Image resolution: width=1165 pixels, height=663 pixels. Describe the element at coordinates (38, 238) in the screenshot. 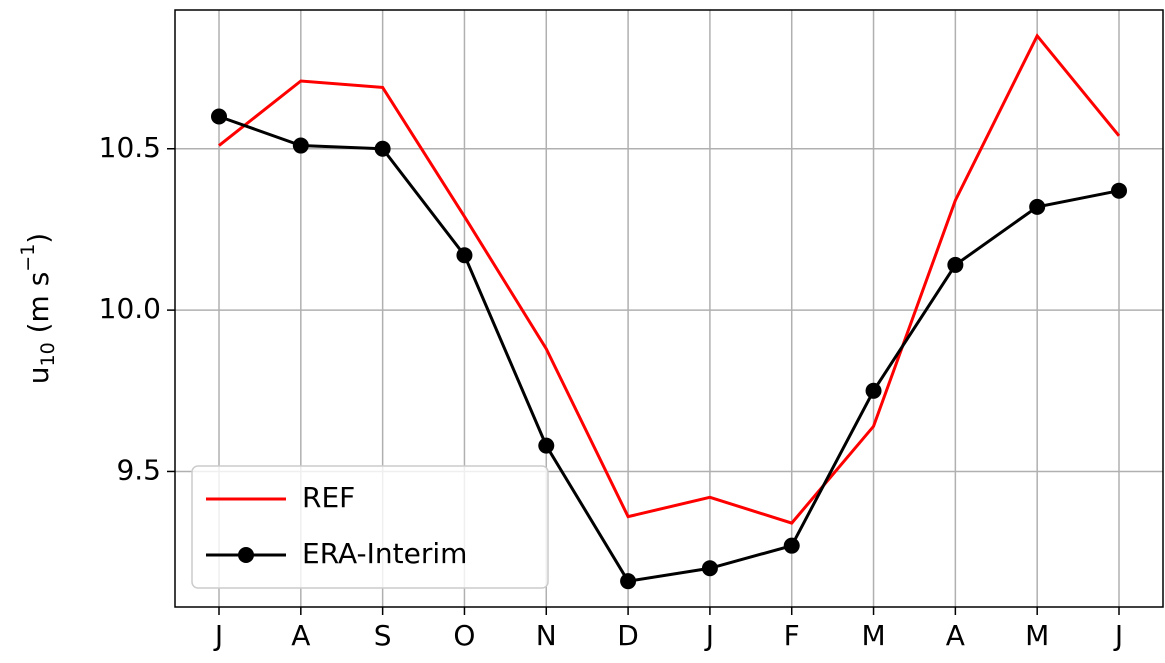

I see `y-label-part: )` at that location.